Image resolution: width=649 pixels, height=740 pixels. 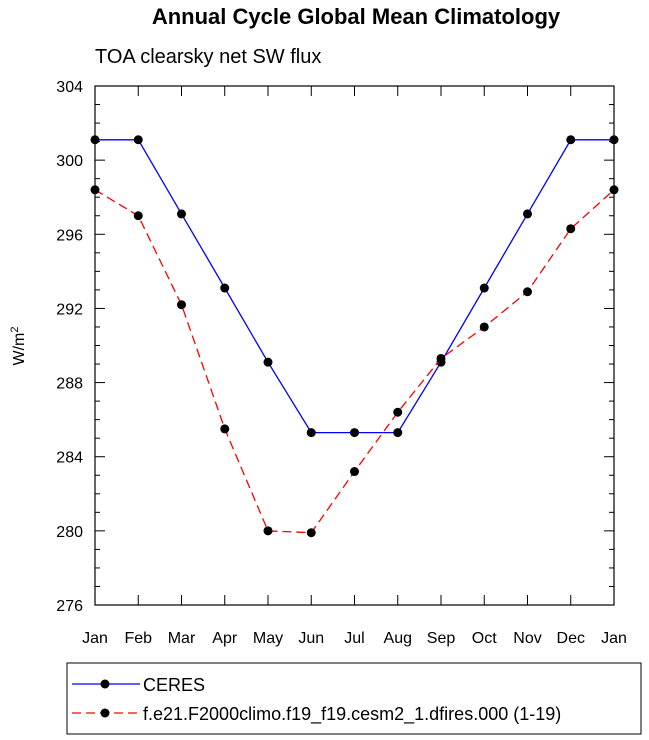 What do you see at coordinates (398, 638) in the screenshot?
I see `x-tick-label: Aug` at bounding box center [398, 638].